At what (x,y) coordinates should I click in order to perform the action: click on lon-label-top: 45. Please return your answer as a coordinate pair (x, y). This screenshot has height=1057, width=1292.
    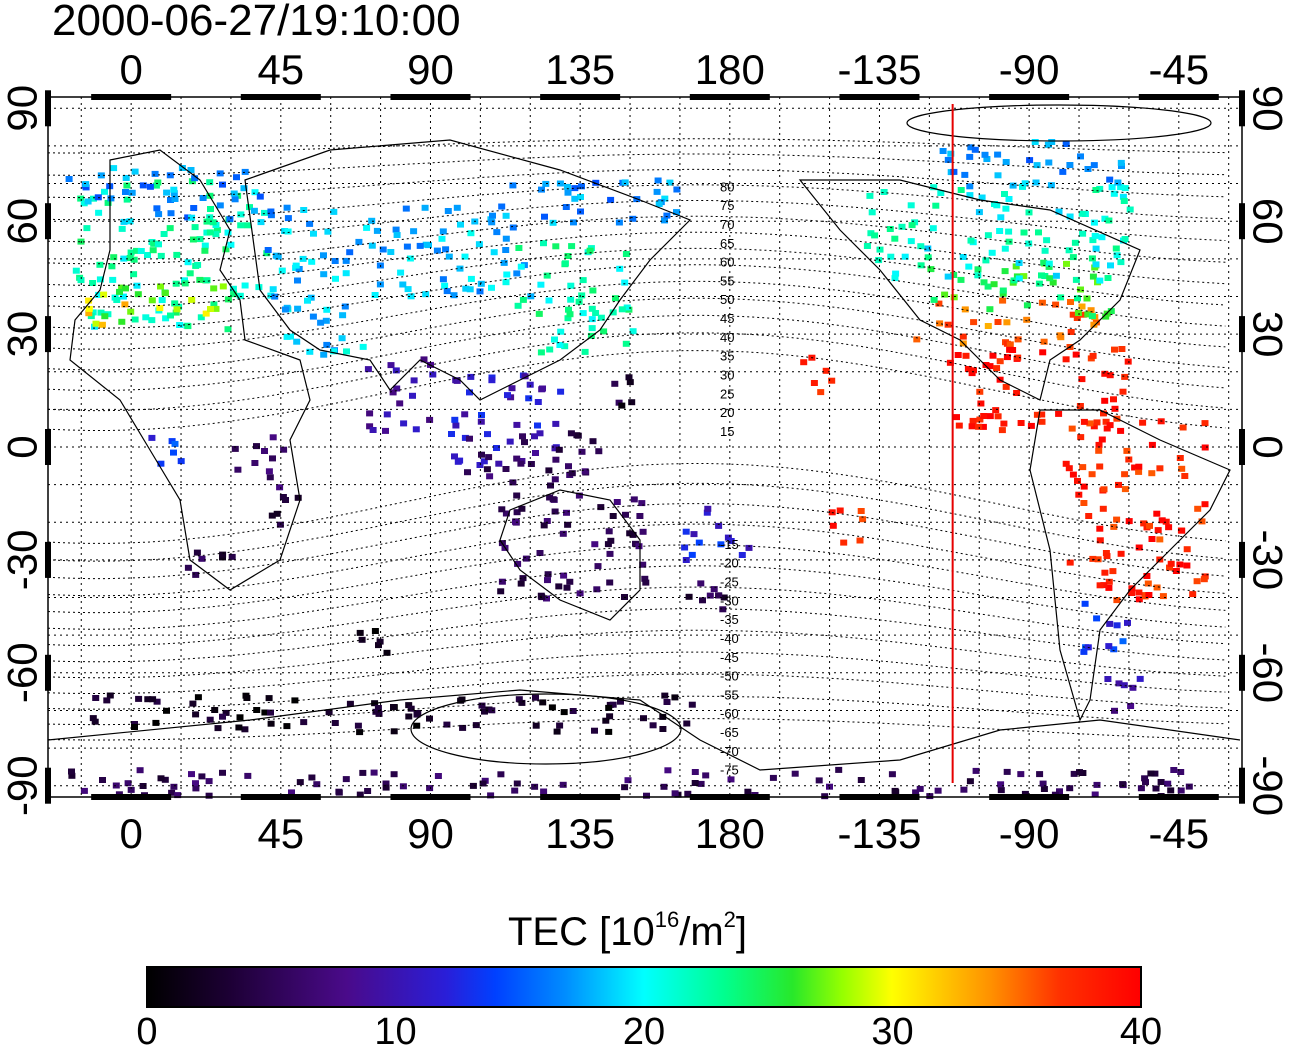
    Looking at the image, I should click on (280, 69).